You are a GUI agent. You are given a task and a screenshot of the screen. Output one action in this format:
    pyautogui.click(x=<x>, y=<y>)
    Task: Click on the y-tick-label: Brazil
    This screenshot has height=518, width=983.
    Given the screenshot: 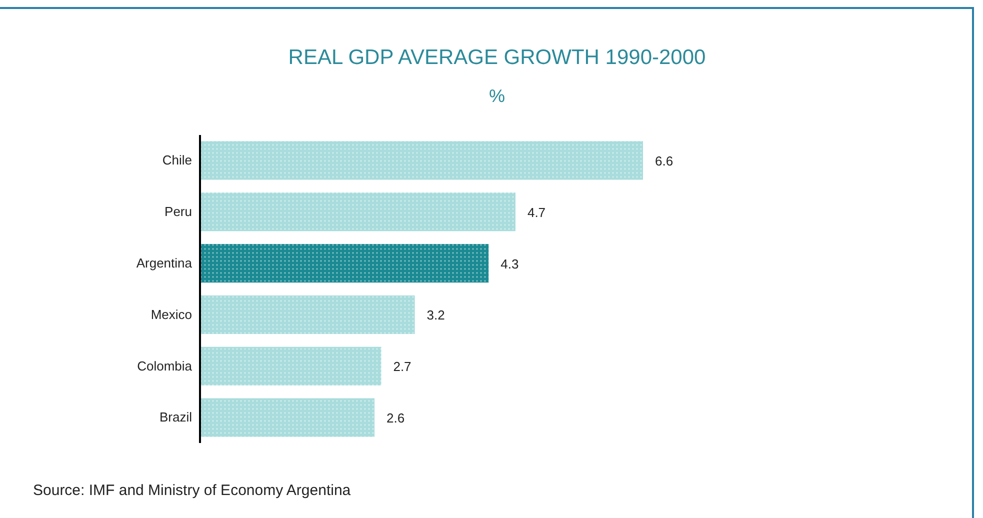 What is the action you would take?
    pyautogui.click(x=175, y=417)
    